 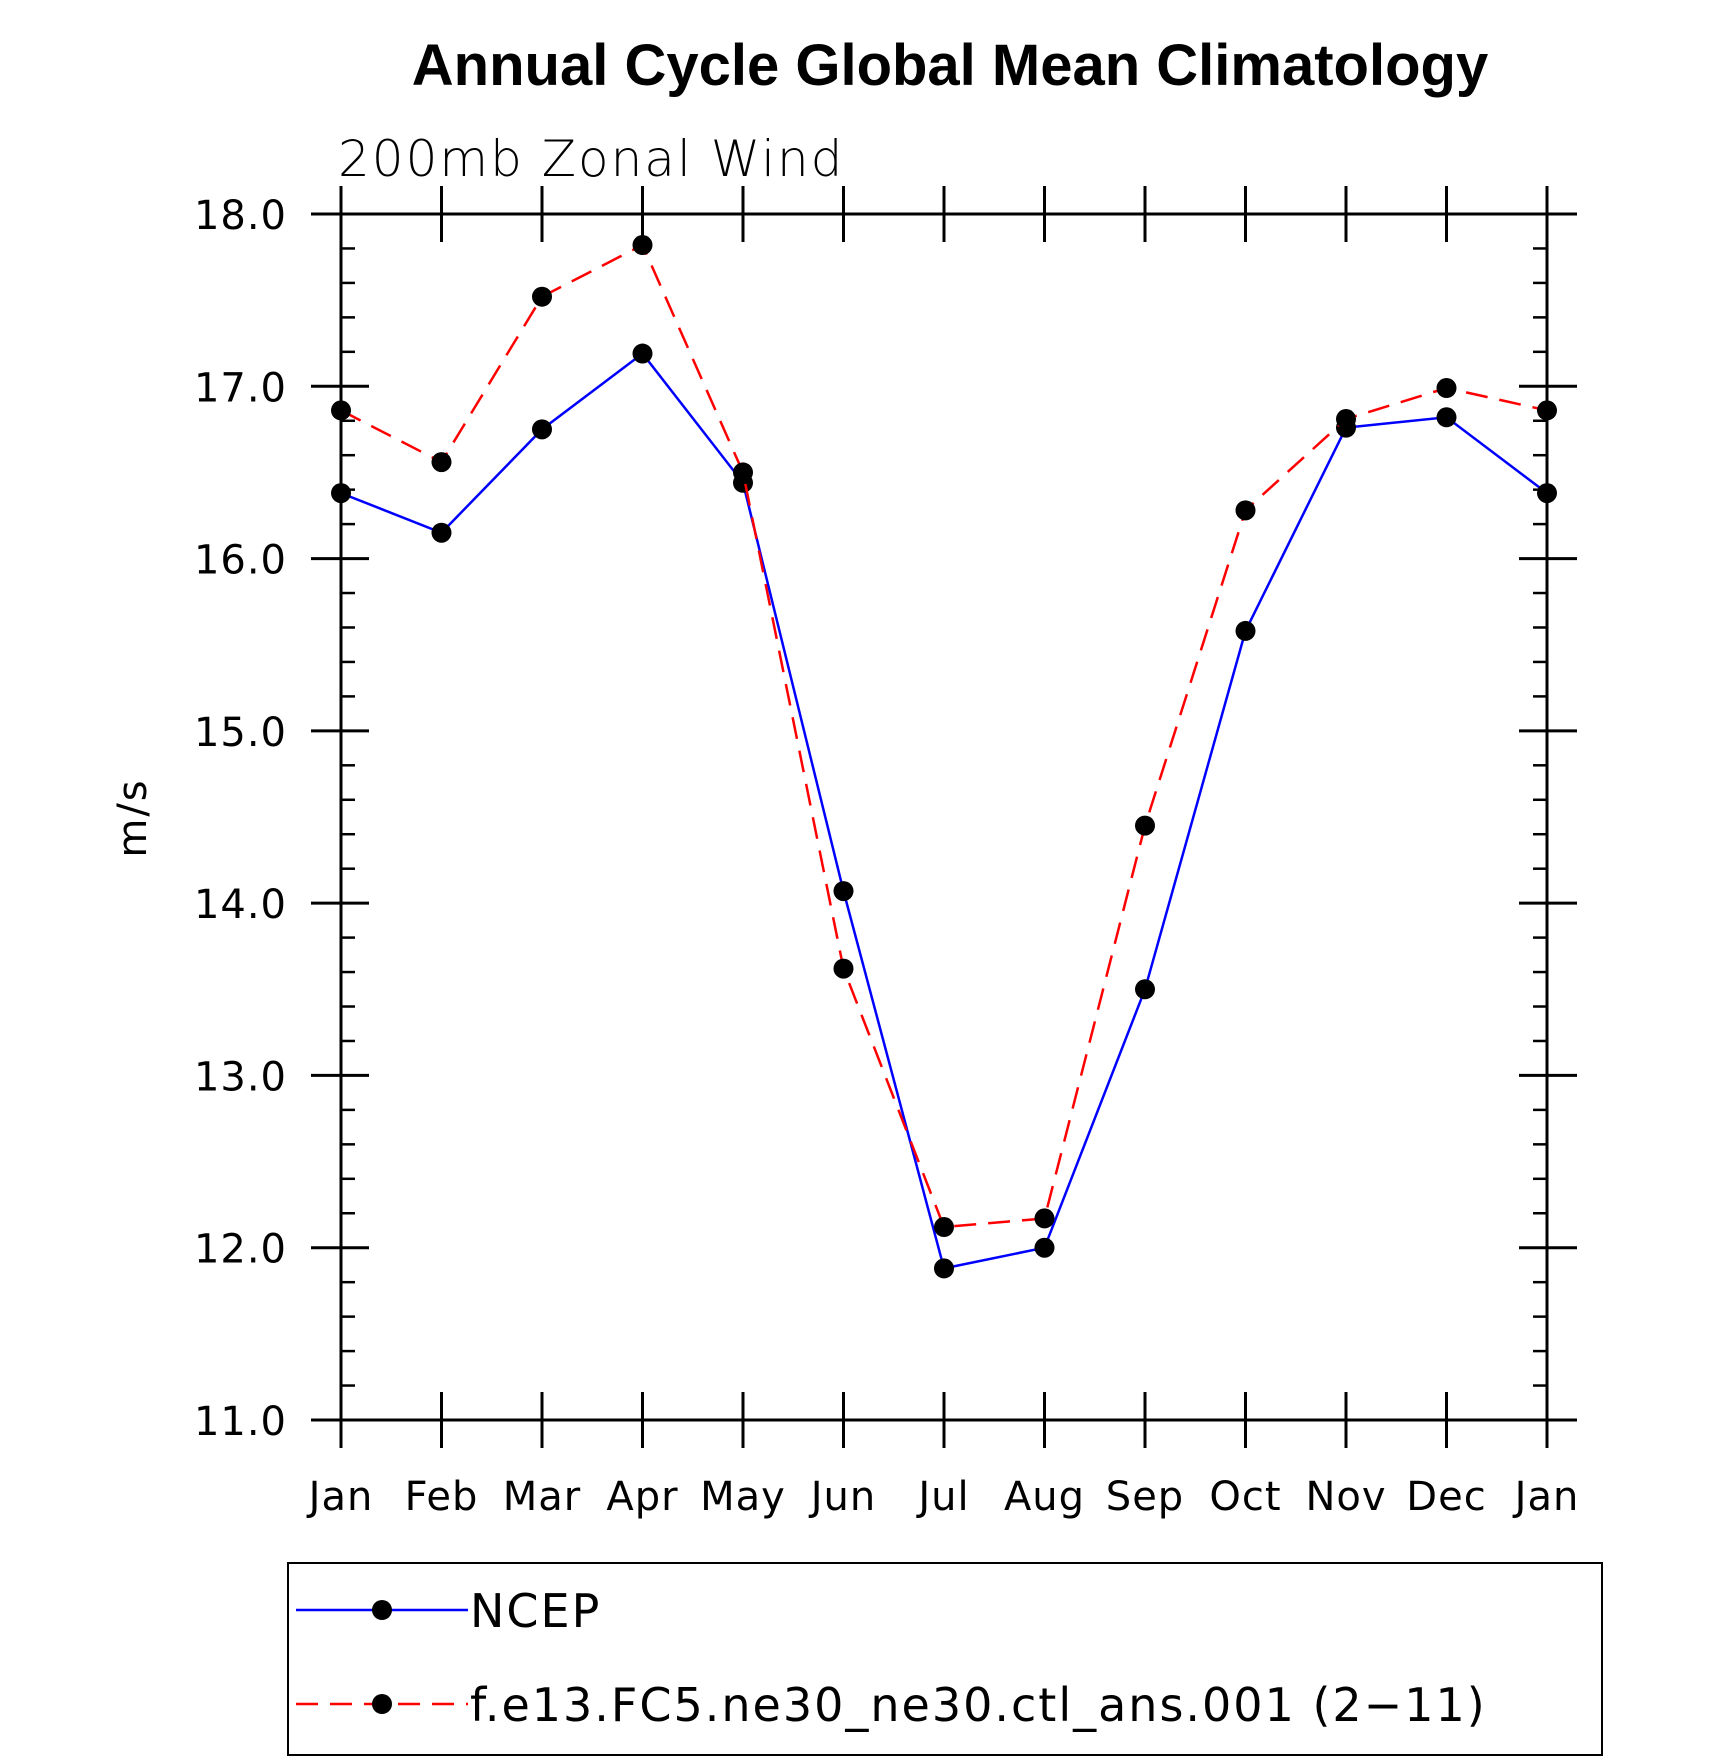 What do you see at coordinates (1446, 1497) in the screenshot?
I see `x-tick-label: Dec` at bounding box center [1446, 1497].